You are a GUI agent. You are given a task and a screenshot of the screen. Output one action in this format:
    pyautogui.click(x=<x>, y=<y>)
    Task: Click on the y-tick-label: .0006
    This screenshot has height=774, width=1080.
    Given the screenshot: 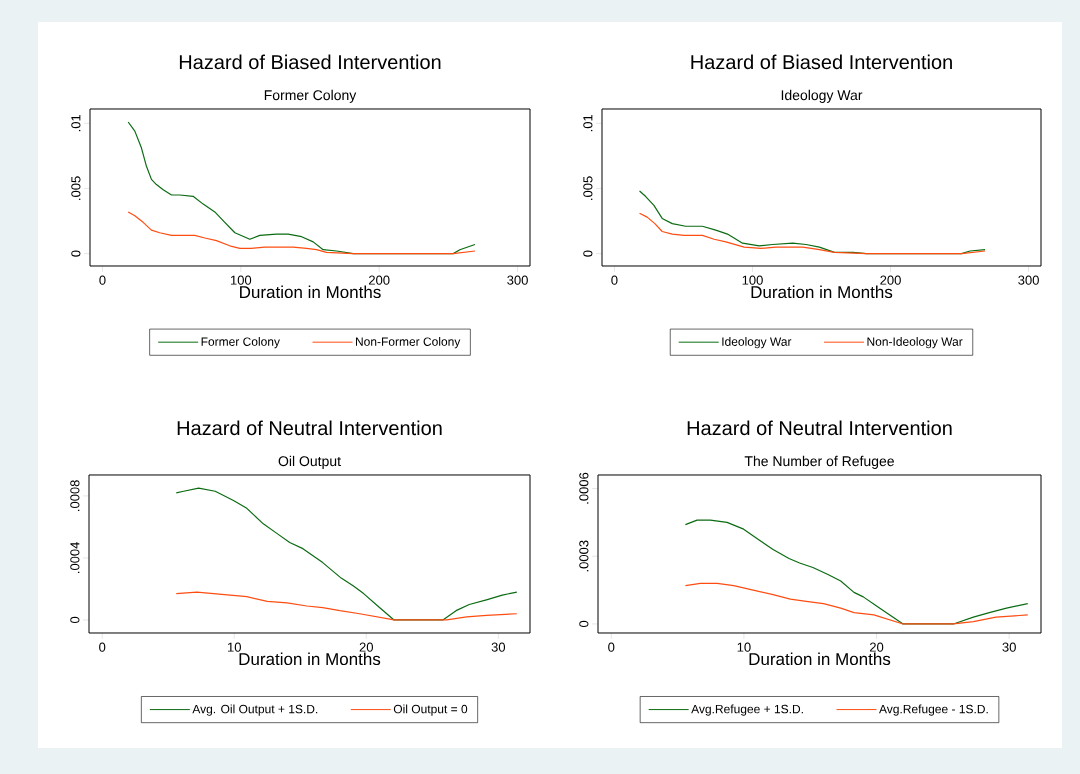 What is the action you would take?
    pyautogui.click(x=584, y=488)
    